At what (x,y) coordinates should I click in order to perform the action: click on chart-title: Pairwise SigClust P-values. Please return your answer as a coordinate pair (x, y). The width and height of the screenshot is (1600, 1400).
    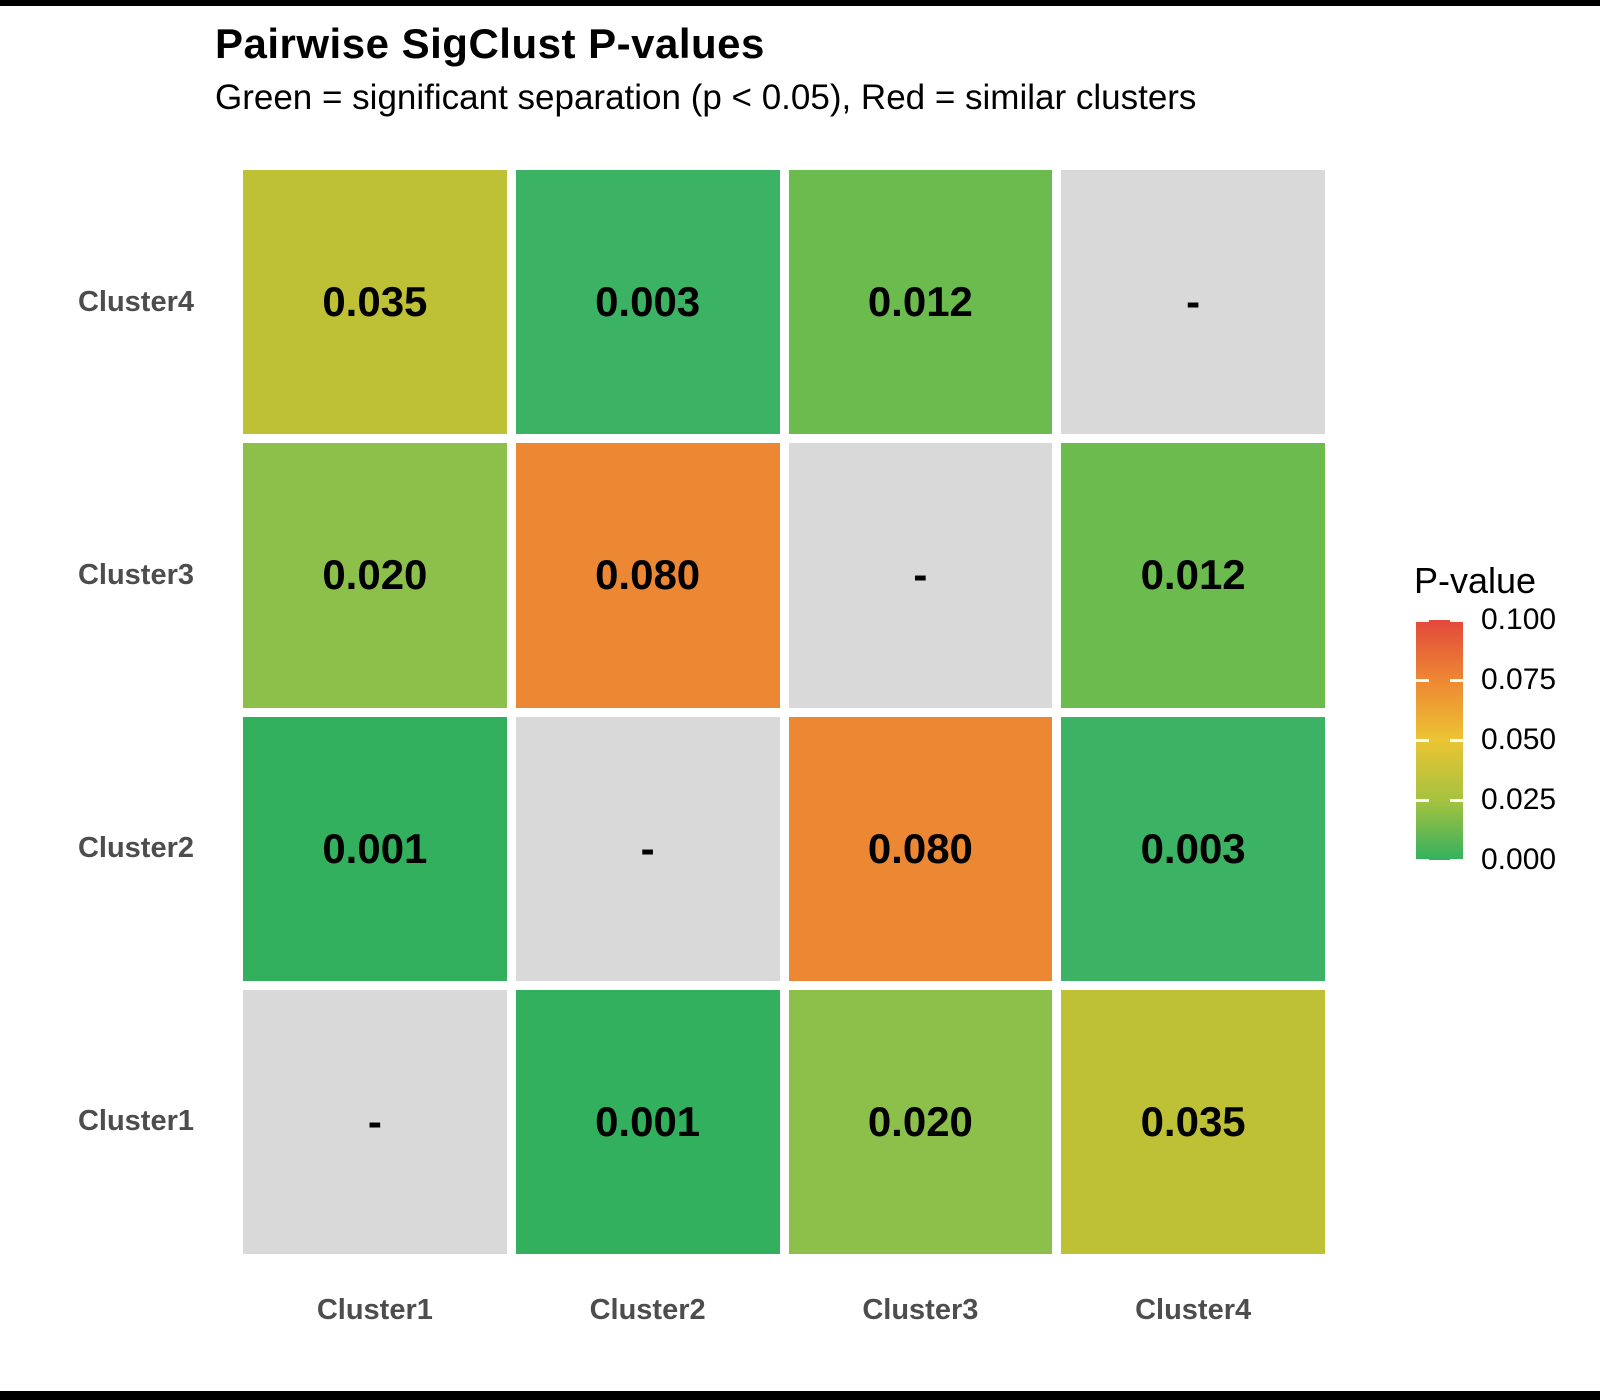
    Looking at the image, I should click on (490, 43).